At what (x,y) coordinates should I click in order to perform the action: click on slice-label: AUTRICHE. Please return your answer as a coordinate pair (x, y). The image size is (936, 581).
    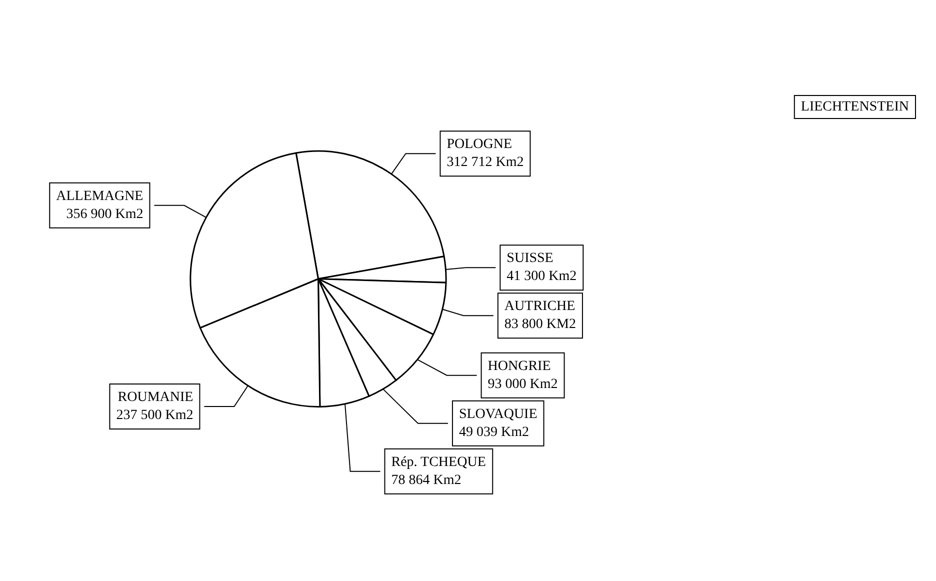
    Looking at the image, I should click on (540, 306).